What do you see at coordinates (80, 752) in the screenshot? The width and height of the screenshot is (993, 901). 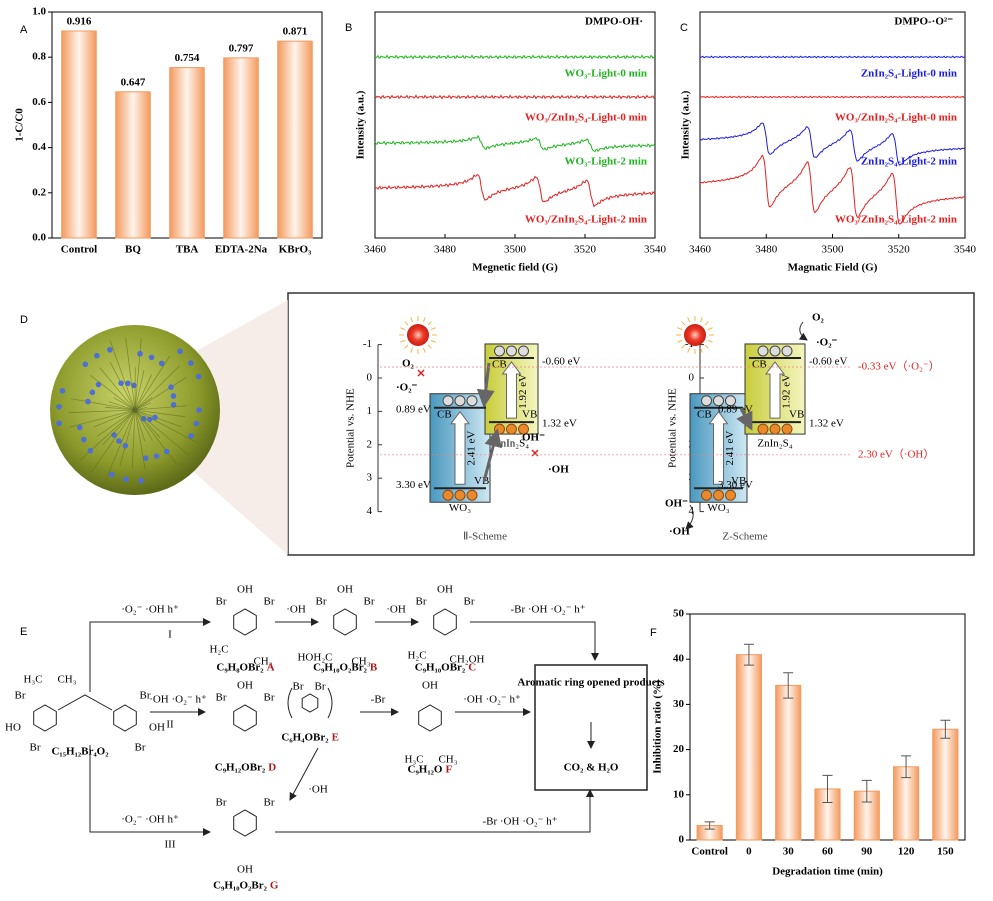 I see `formula: C₁₅H₁₂Br₄O₂` at bounding box center [80, 752].